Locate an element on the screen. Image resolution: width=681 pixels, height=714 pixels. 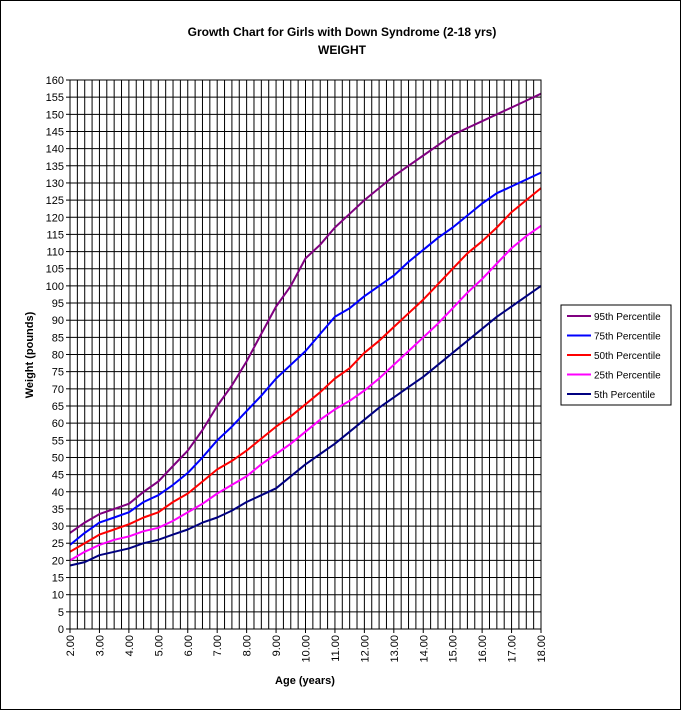
x-tick-label: 15.00 is located at coordinates (454, 649).